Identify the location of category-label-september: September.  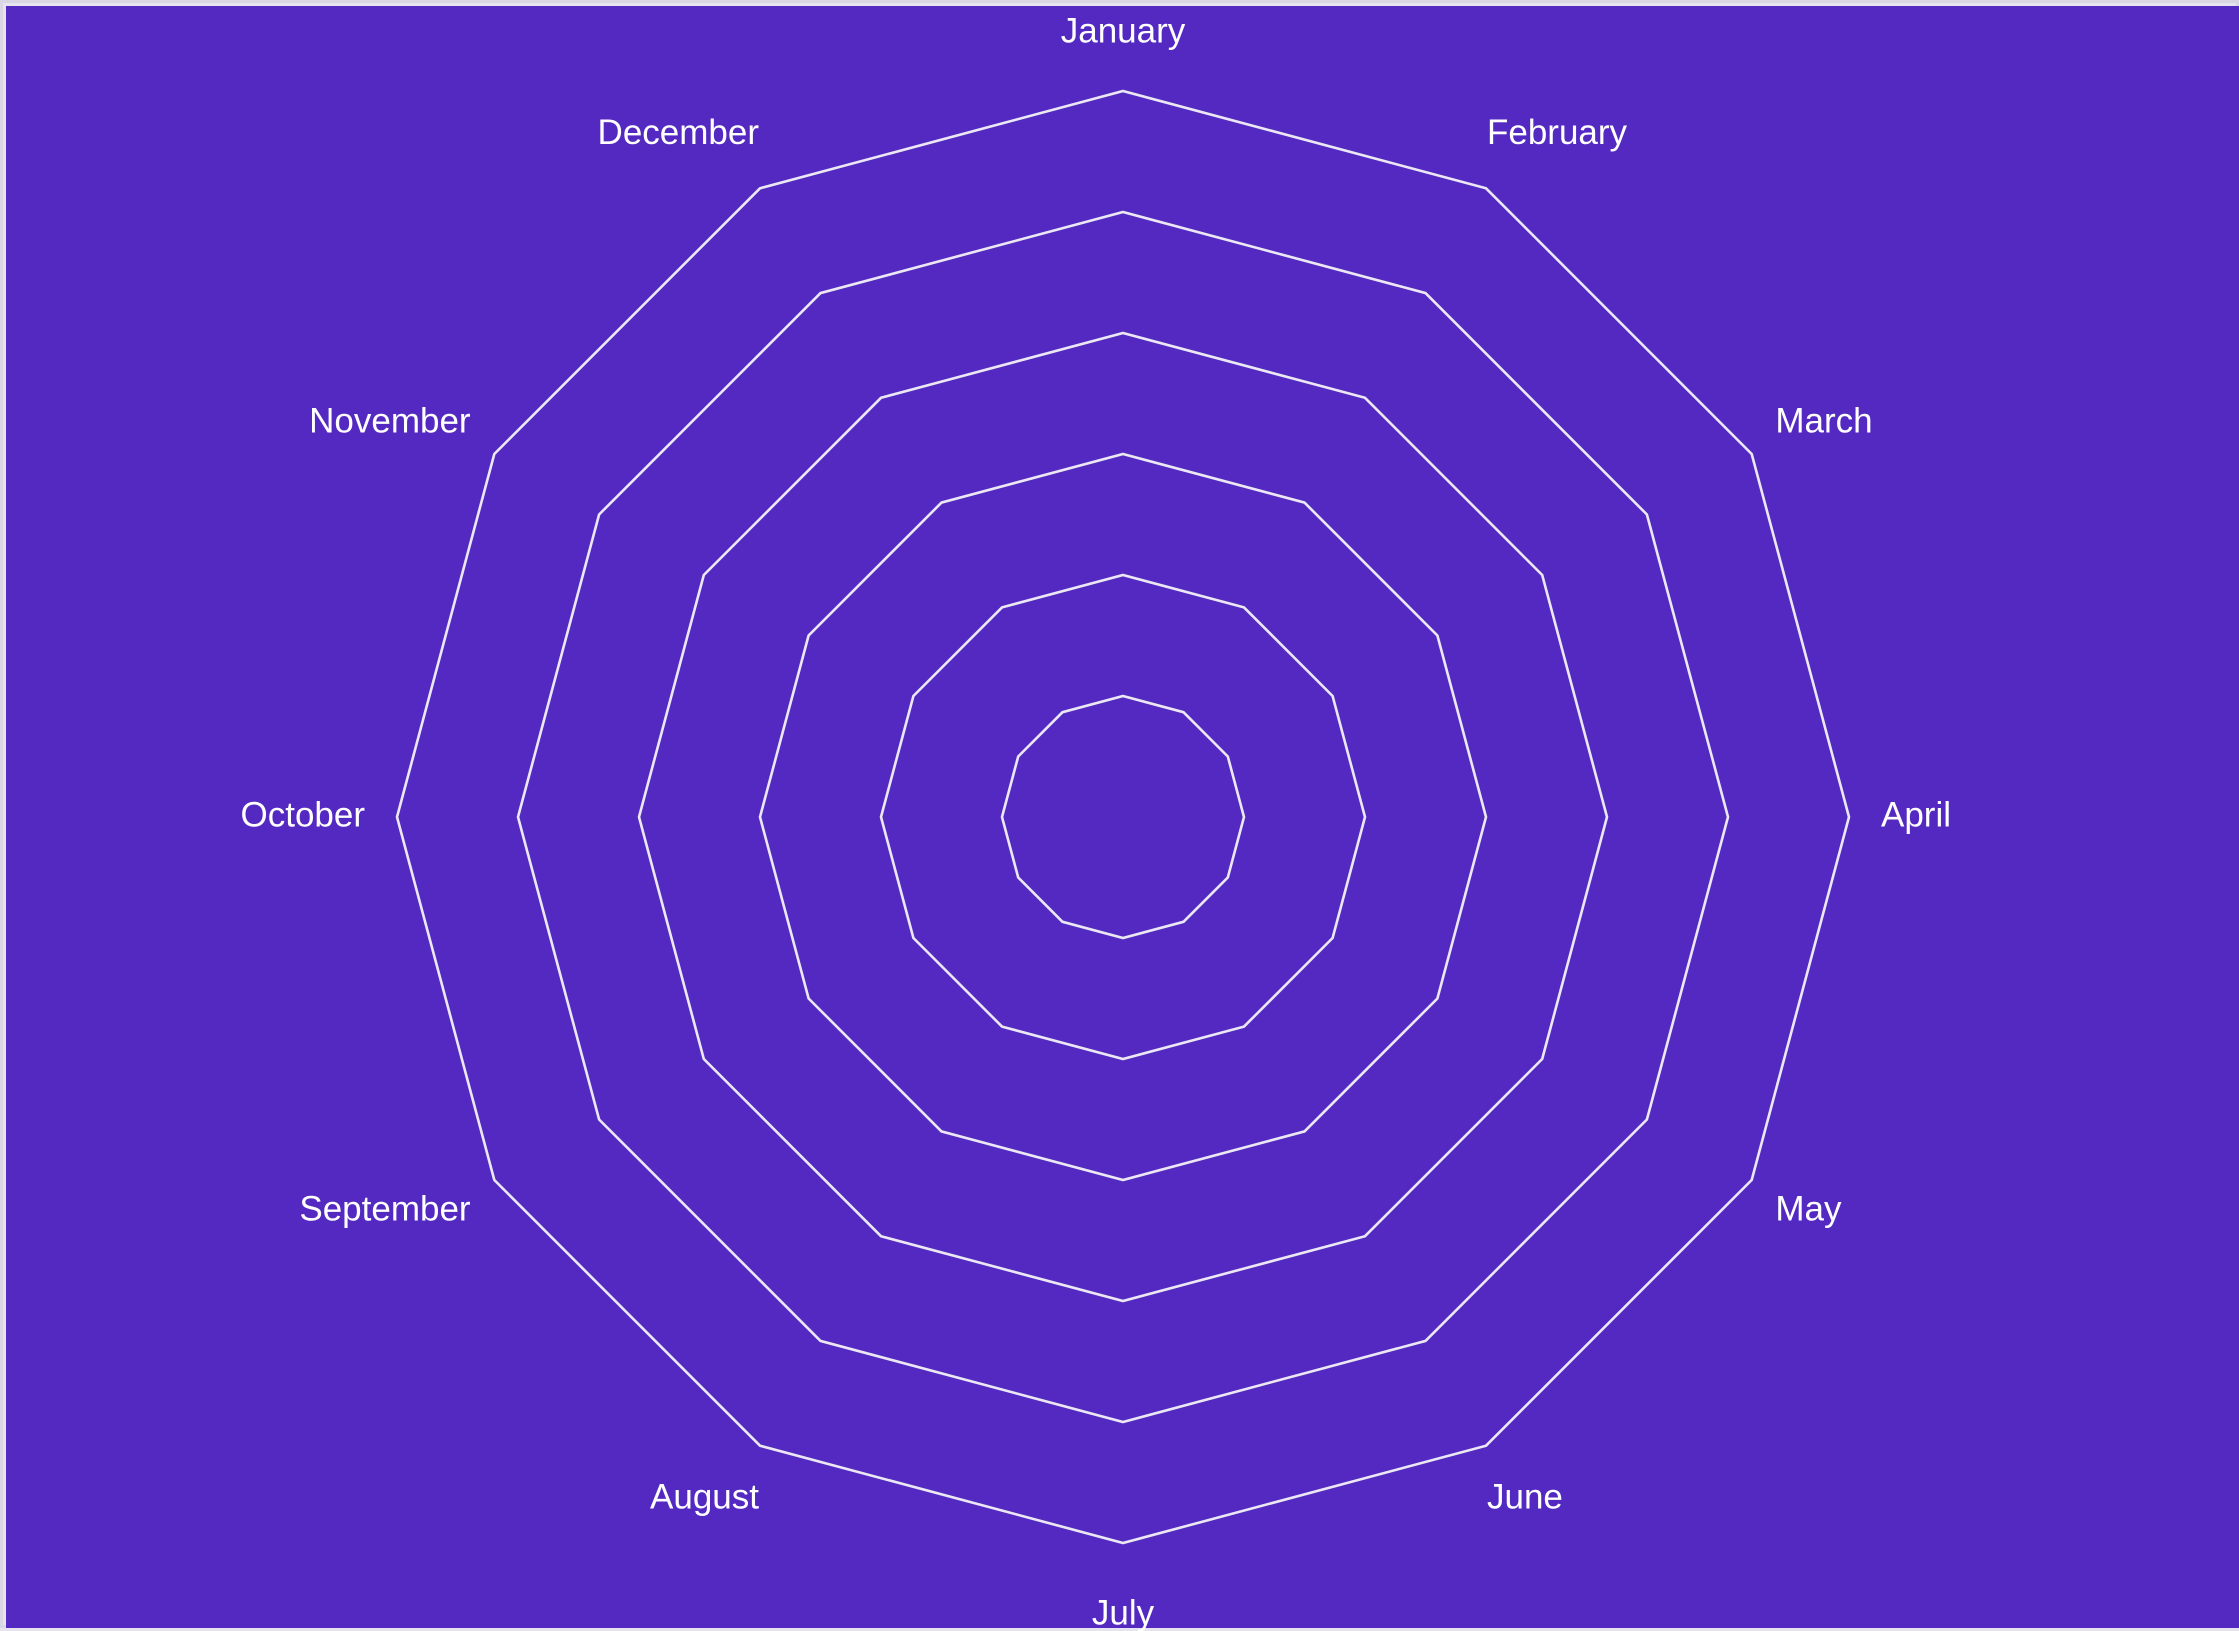
(385, 1208).